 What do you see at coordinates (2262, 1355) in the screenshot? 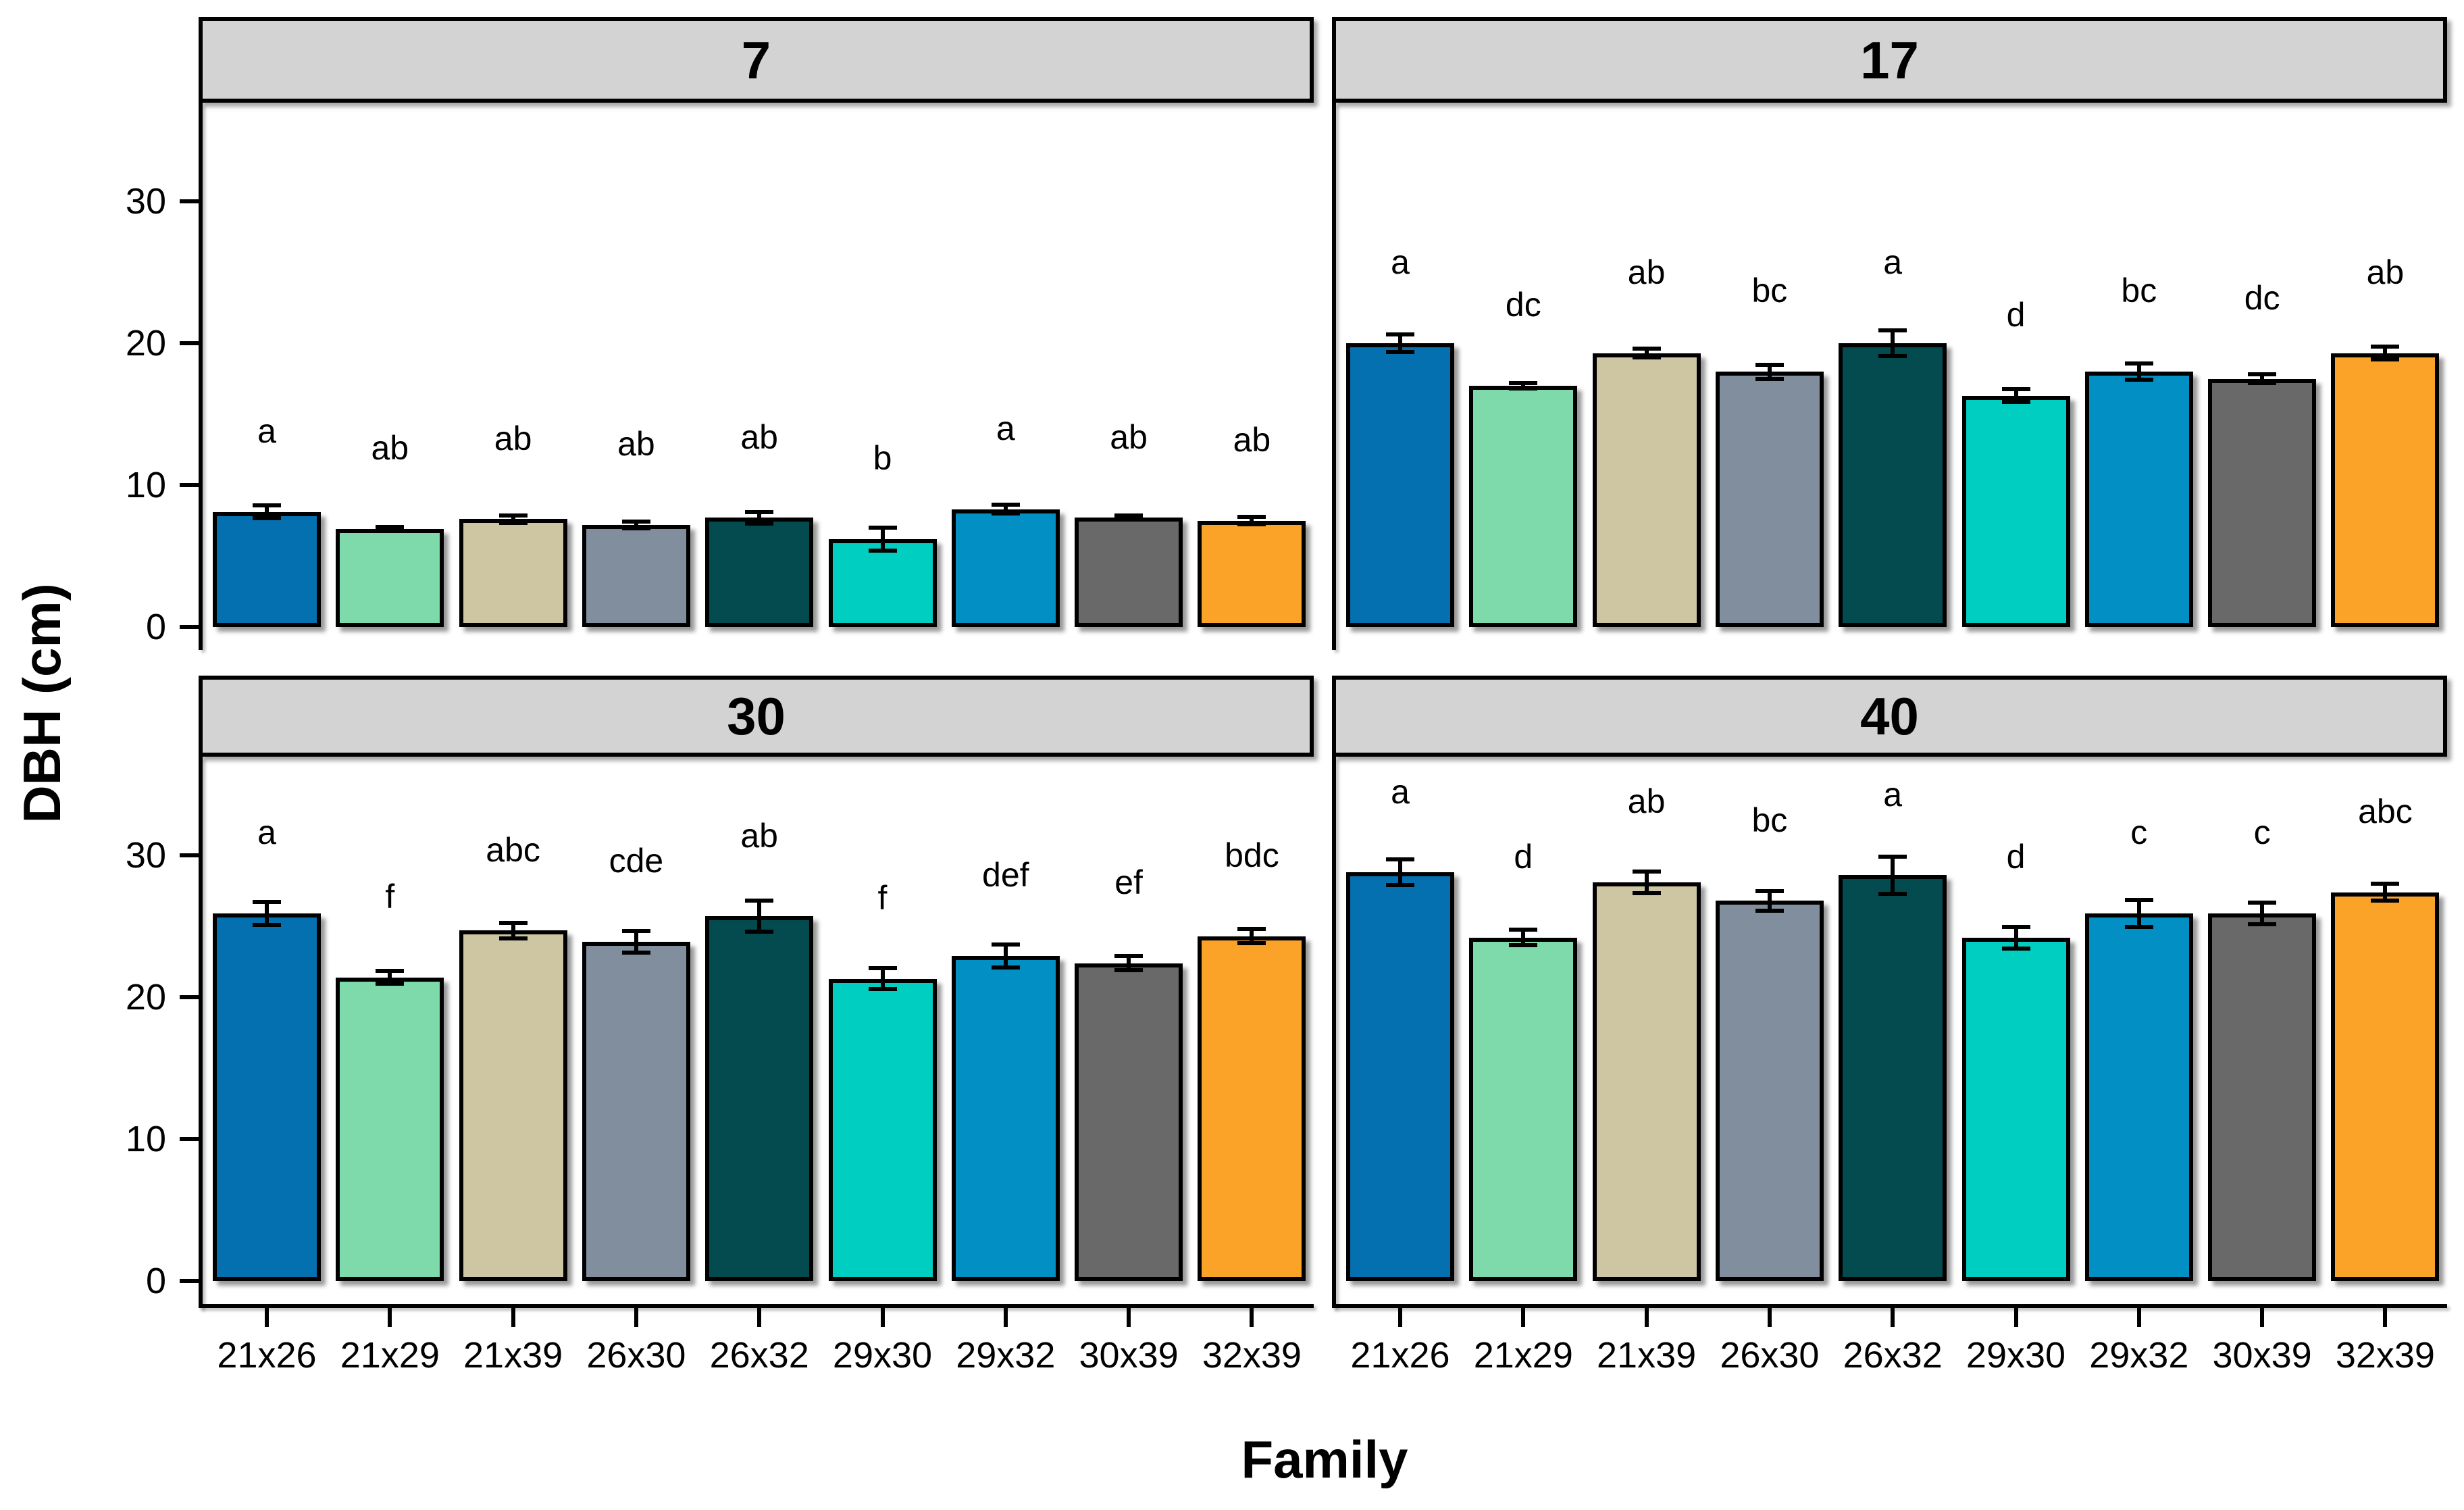
I see `x-tick-label: 30x39` at bounding box center [2262, 1355].